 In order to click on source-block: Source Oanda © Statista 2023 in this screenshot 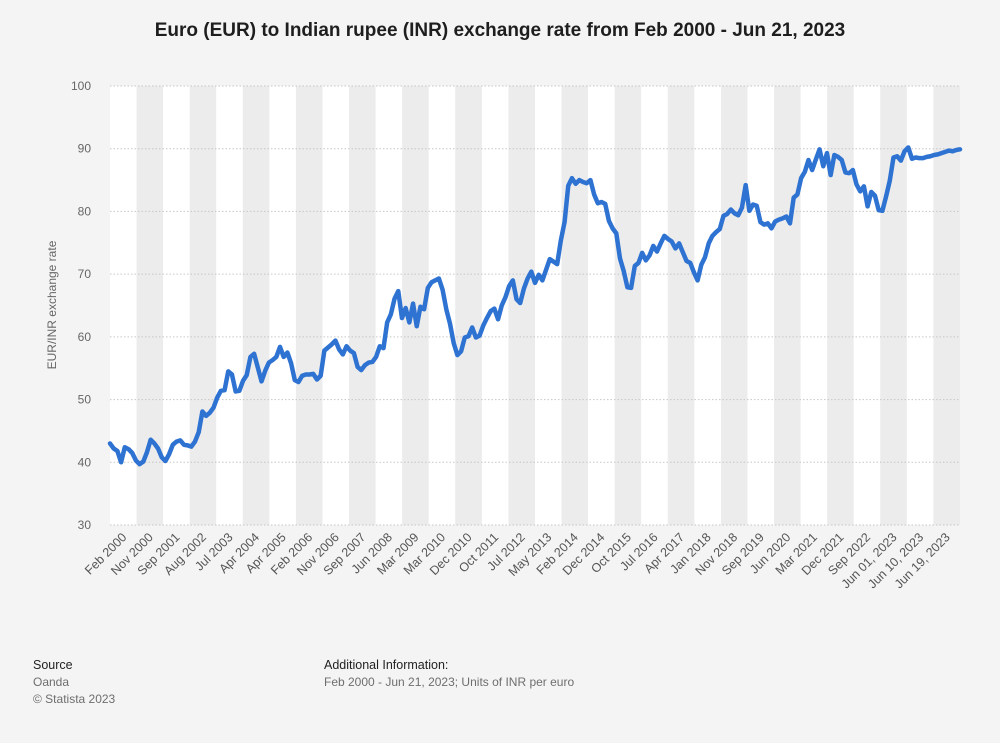, I will do `click(74, 682)`.